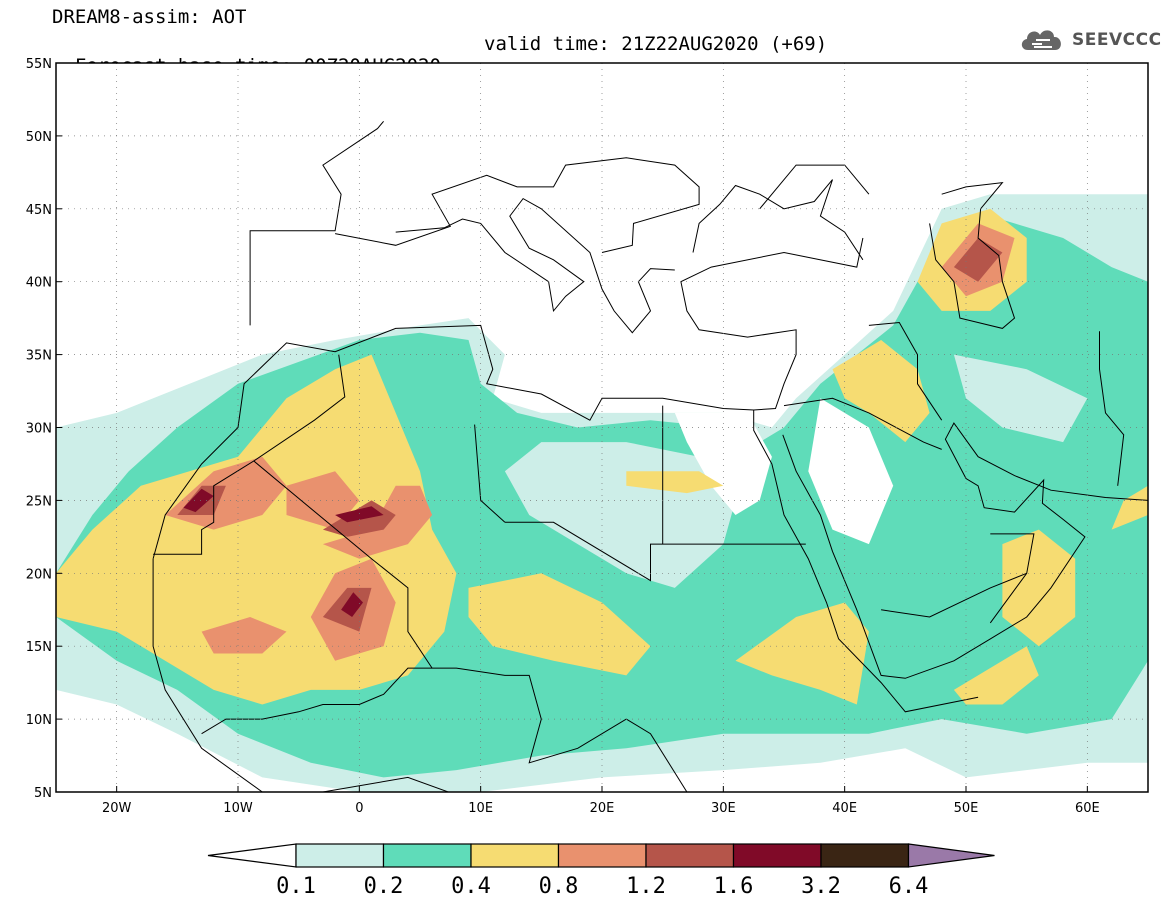 The image size is (1165, 905). I want to click on border-algeria-libya, so click(490, 473).